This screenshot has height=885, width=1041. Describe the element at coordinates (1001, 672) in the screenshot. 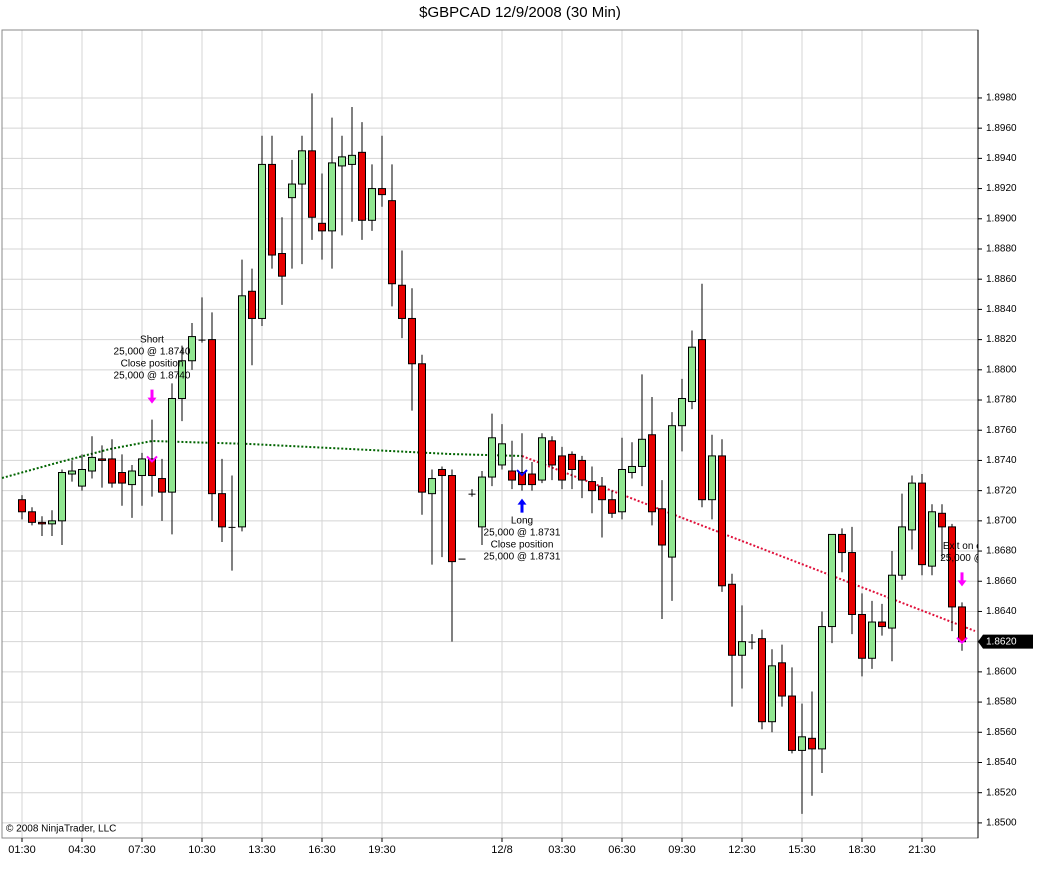

I see `y-tick-label: 1.8600` at that location.